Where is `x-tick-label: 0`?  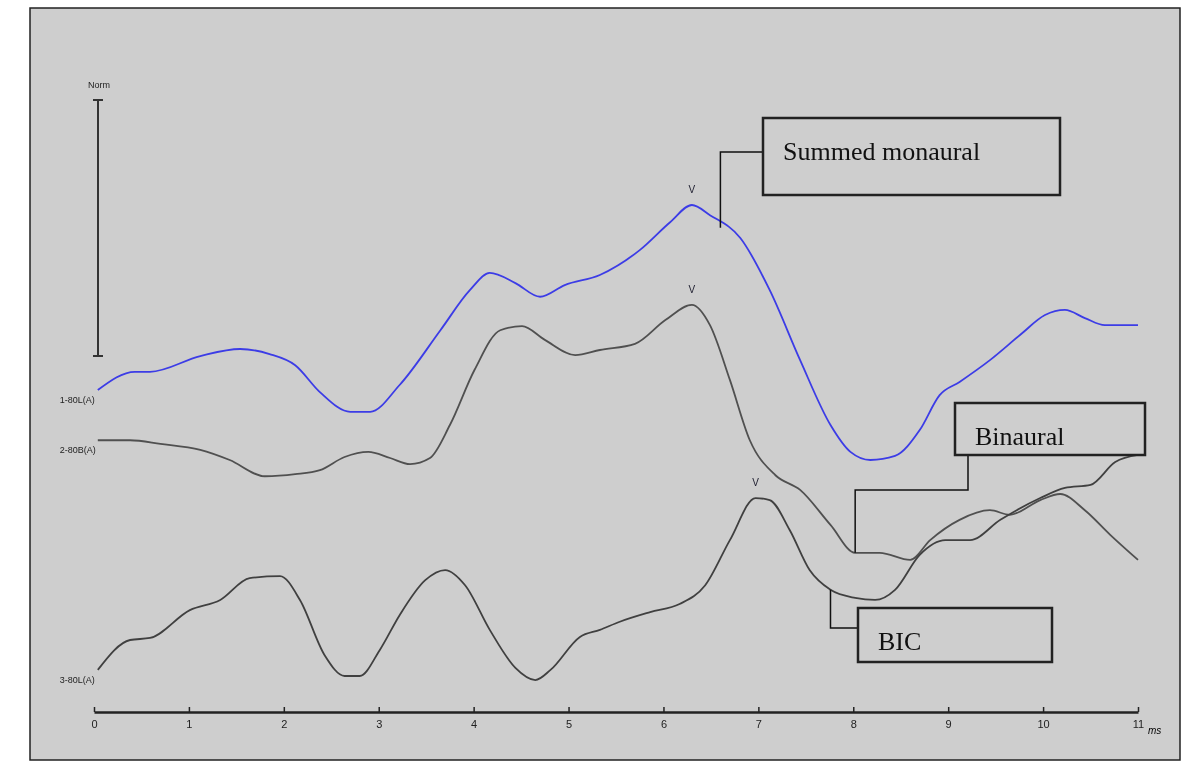
x-tick-label: 0 is located at coordinates (94, 723).